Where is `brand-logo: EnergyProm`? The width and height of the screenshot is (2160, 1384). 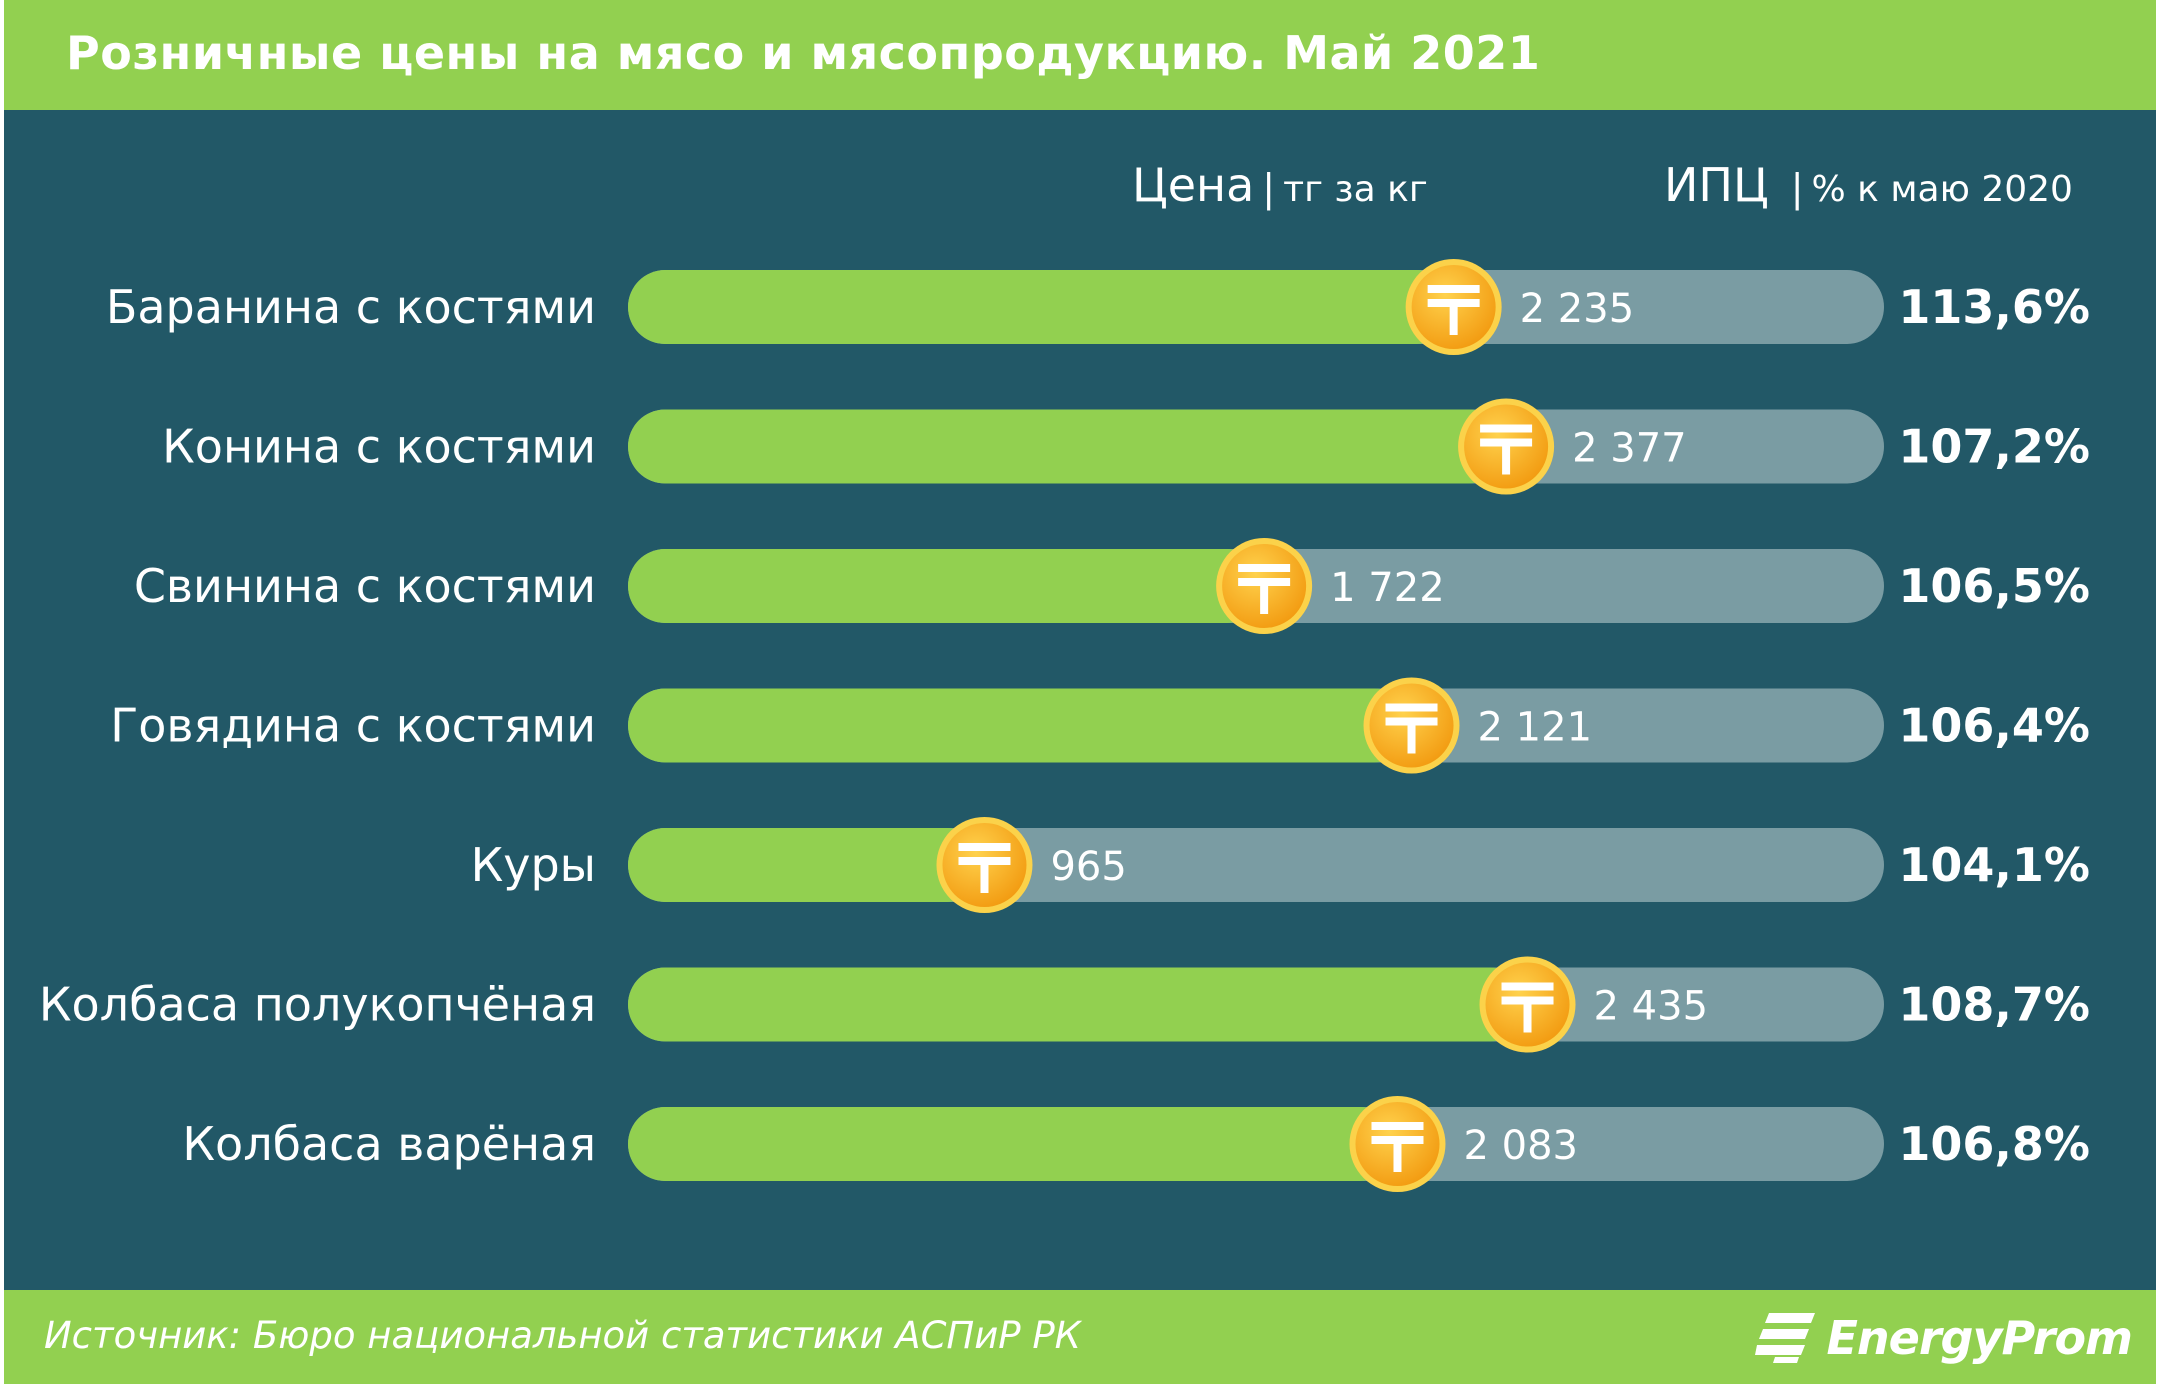 brand-logo: EnergyProm is located at coordinates (1943, 1338).